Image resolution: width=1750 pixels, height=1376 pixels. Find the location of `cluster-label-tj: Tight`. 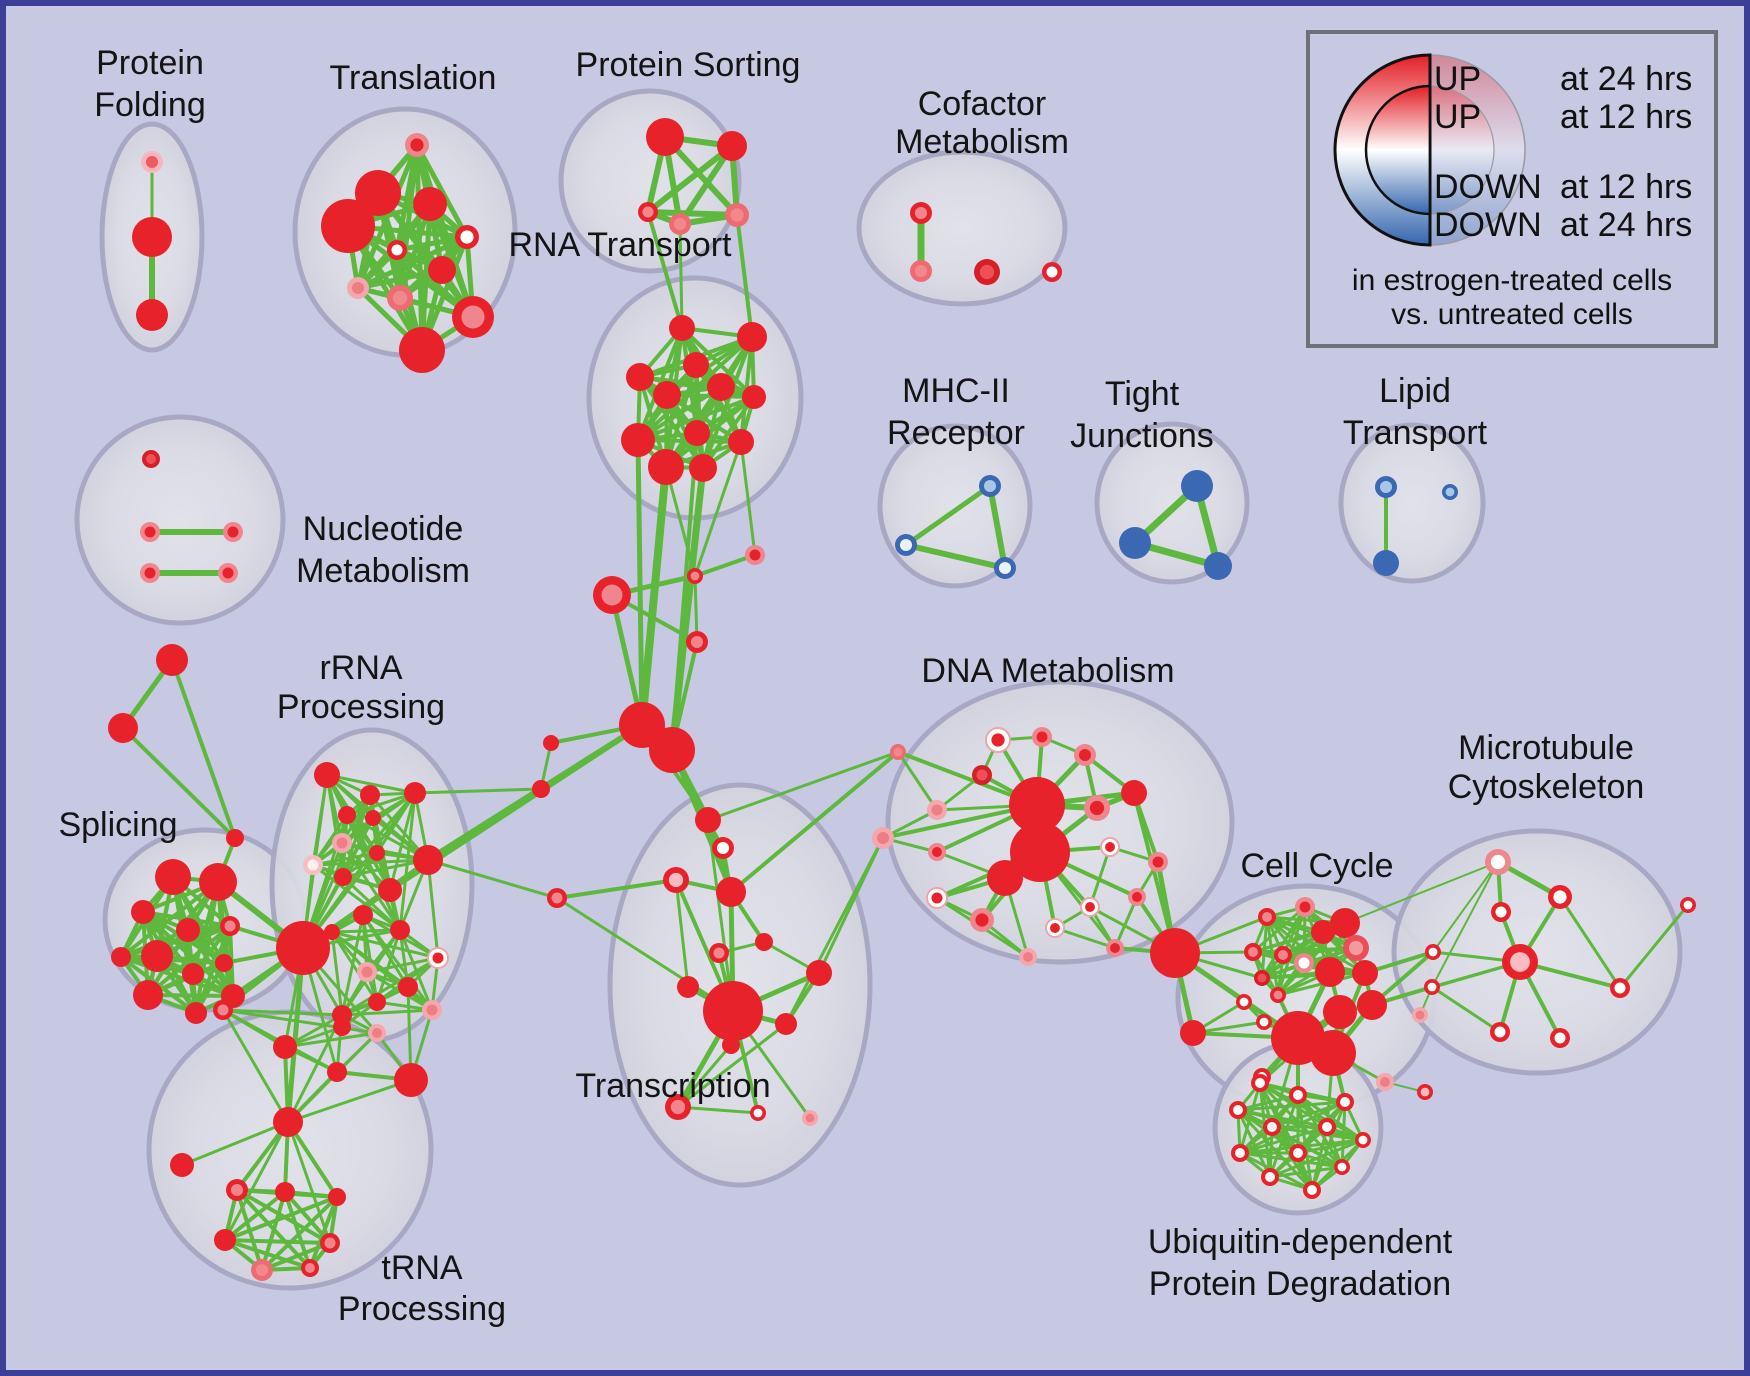

cluster-label-tj: Tight is located at coordinates (1142, 394).